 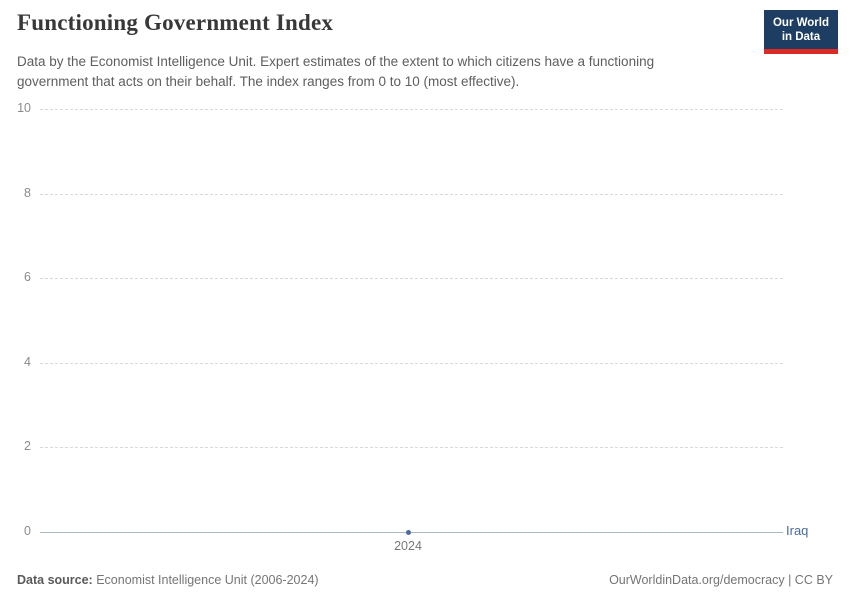 What do you see at coordinates (408, 546) in the screenshot?
I see `x-tick-label: 2024` at bounding box center [408, 546].